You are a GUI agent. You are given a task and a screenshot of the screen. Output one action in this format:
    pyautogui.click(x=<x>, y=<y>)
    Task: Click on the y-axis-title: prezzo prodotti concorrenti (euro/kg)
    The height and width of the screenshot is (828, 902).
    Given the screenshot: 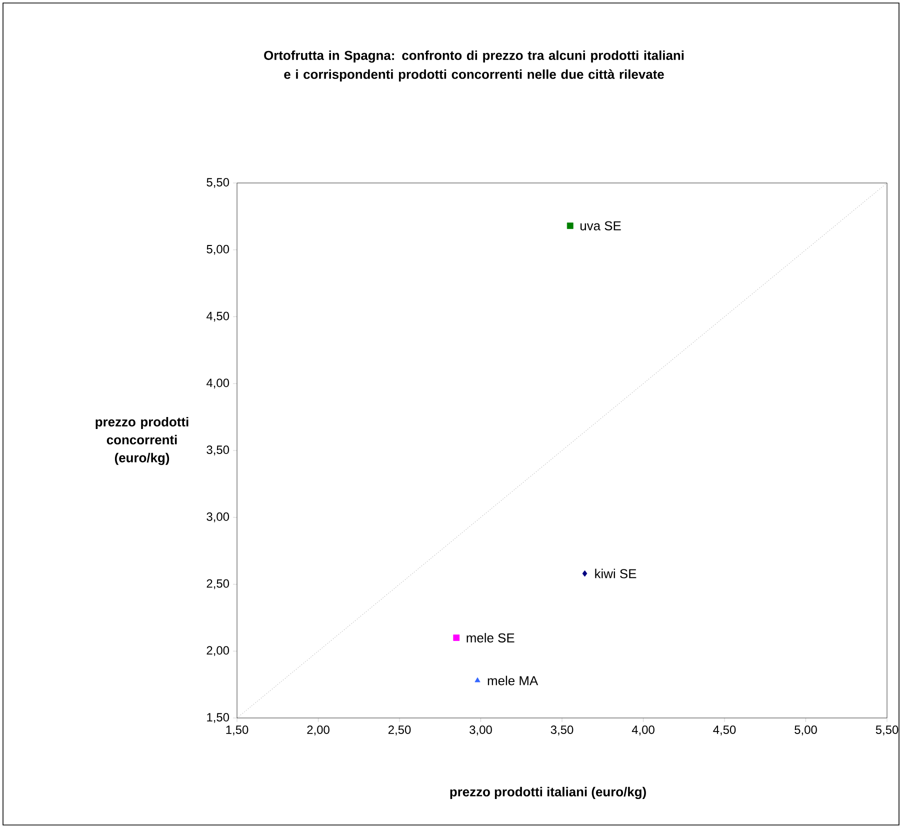 What is the action you would take?
    pyautogui.click(x=142, y=440)
    